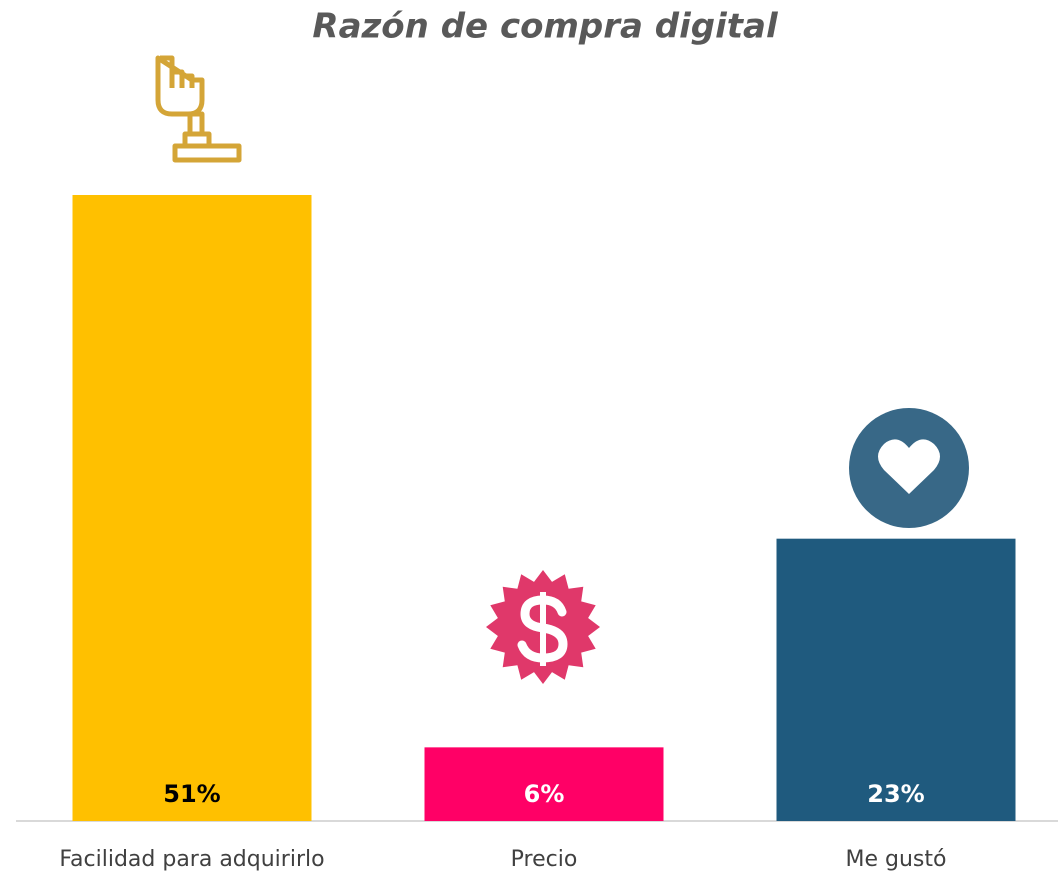  What do you see at coordinates (544, 794) in the screenshot?
I see `data-label: 6%` at bounding box center [544, 794].